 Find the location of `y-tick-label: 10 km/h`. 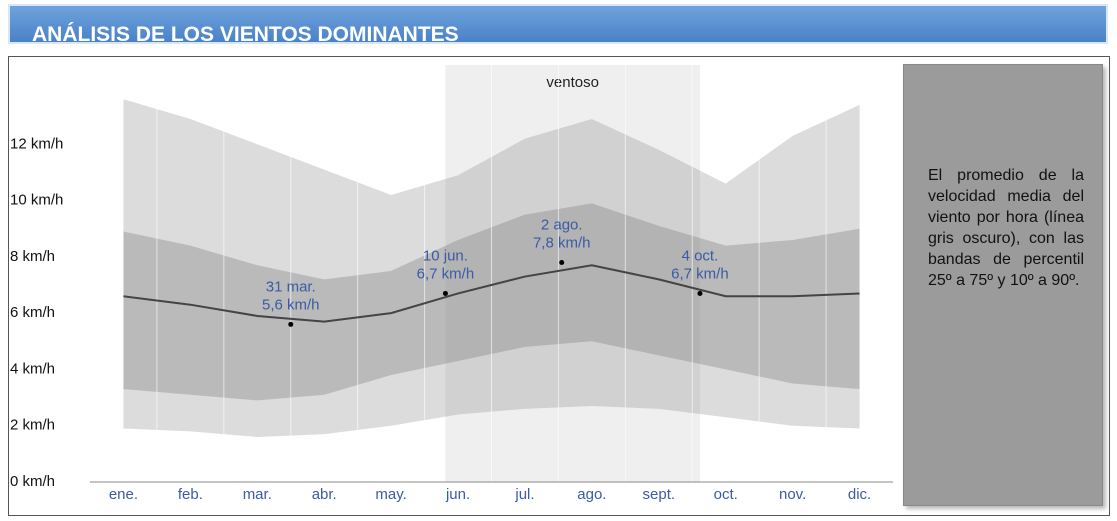

y-tick-label: 10 km/h is located at coordinates (36, 200).